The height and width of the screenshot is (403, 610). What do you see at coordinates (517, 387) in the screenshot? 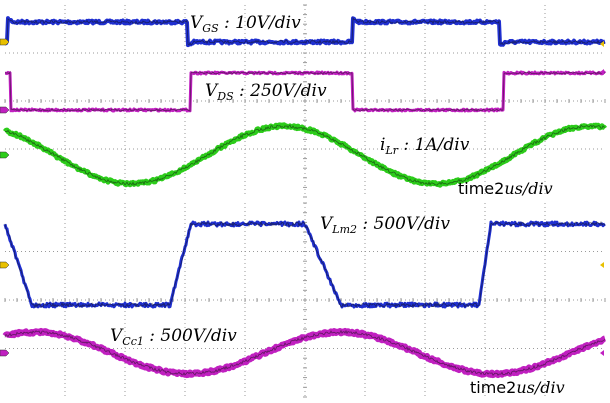
I see `time-scale-bottom: time2us/div` at bounding box center [517, 387].